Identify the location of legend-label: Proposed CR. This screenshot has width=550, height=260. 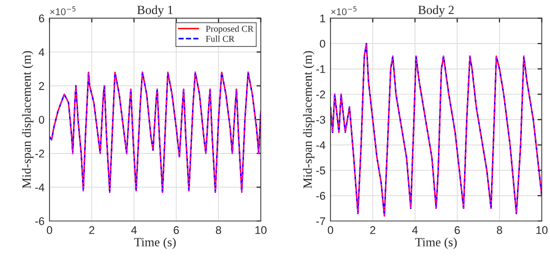
(230, 29).